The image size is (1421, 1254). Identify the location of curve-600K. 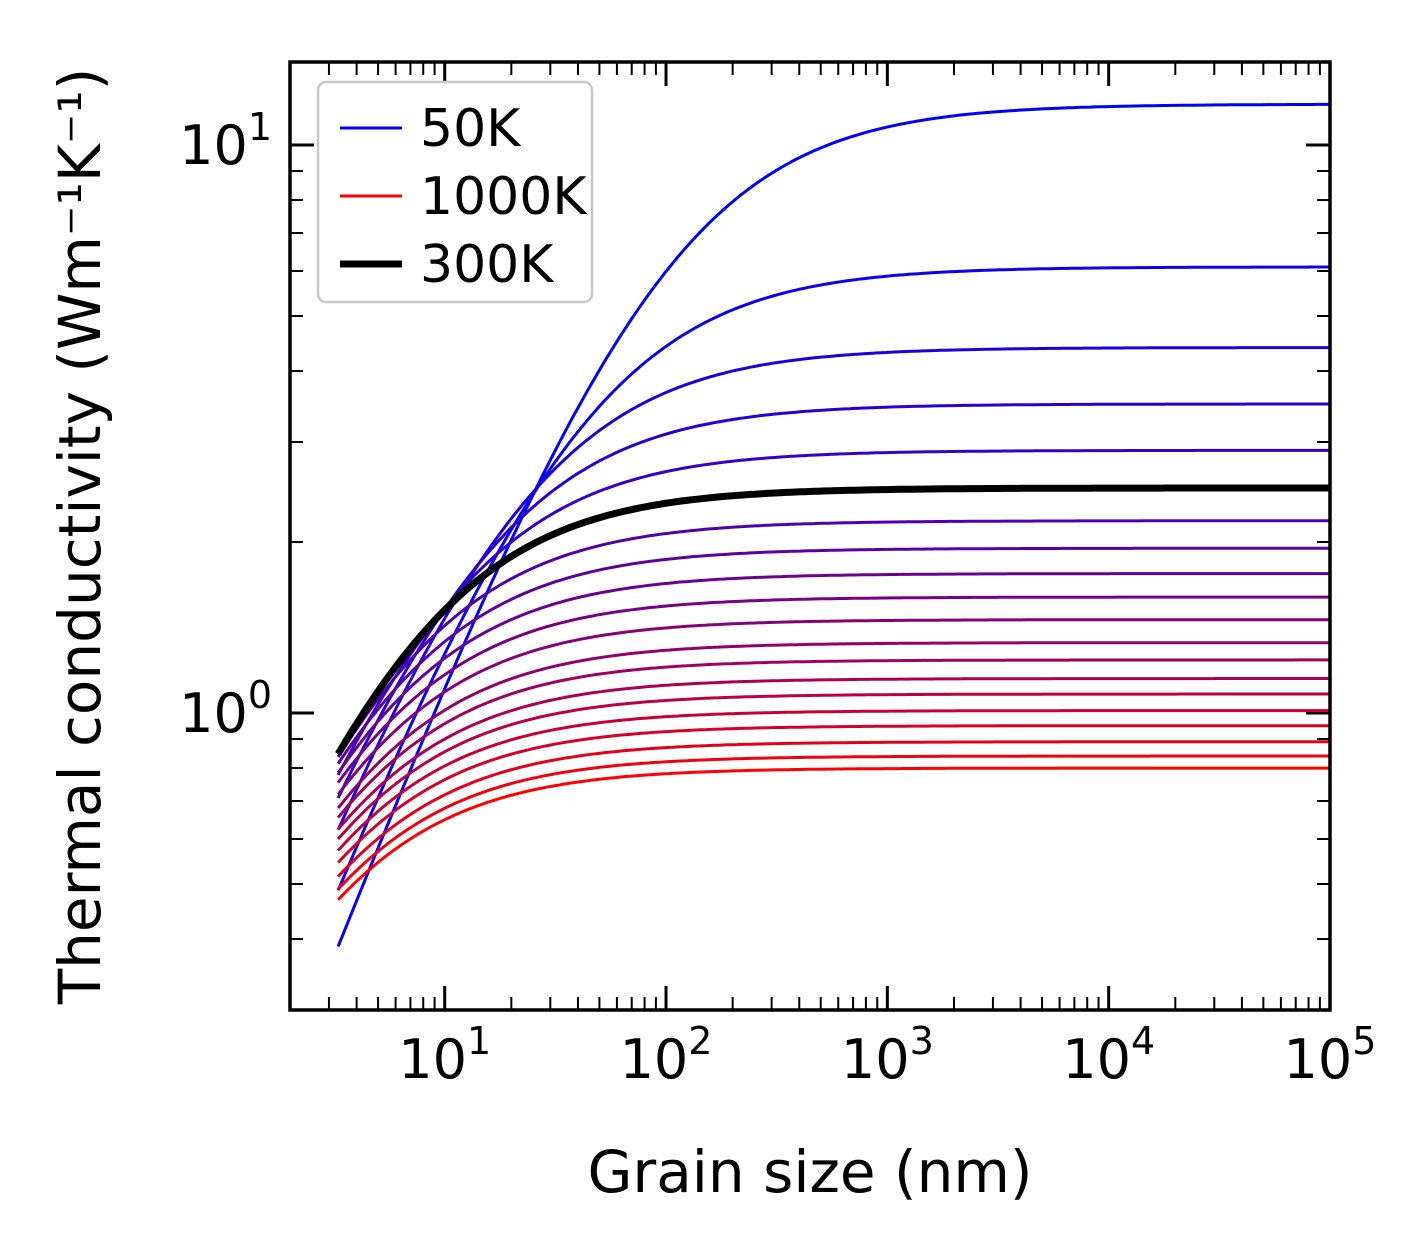
(833, 725).